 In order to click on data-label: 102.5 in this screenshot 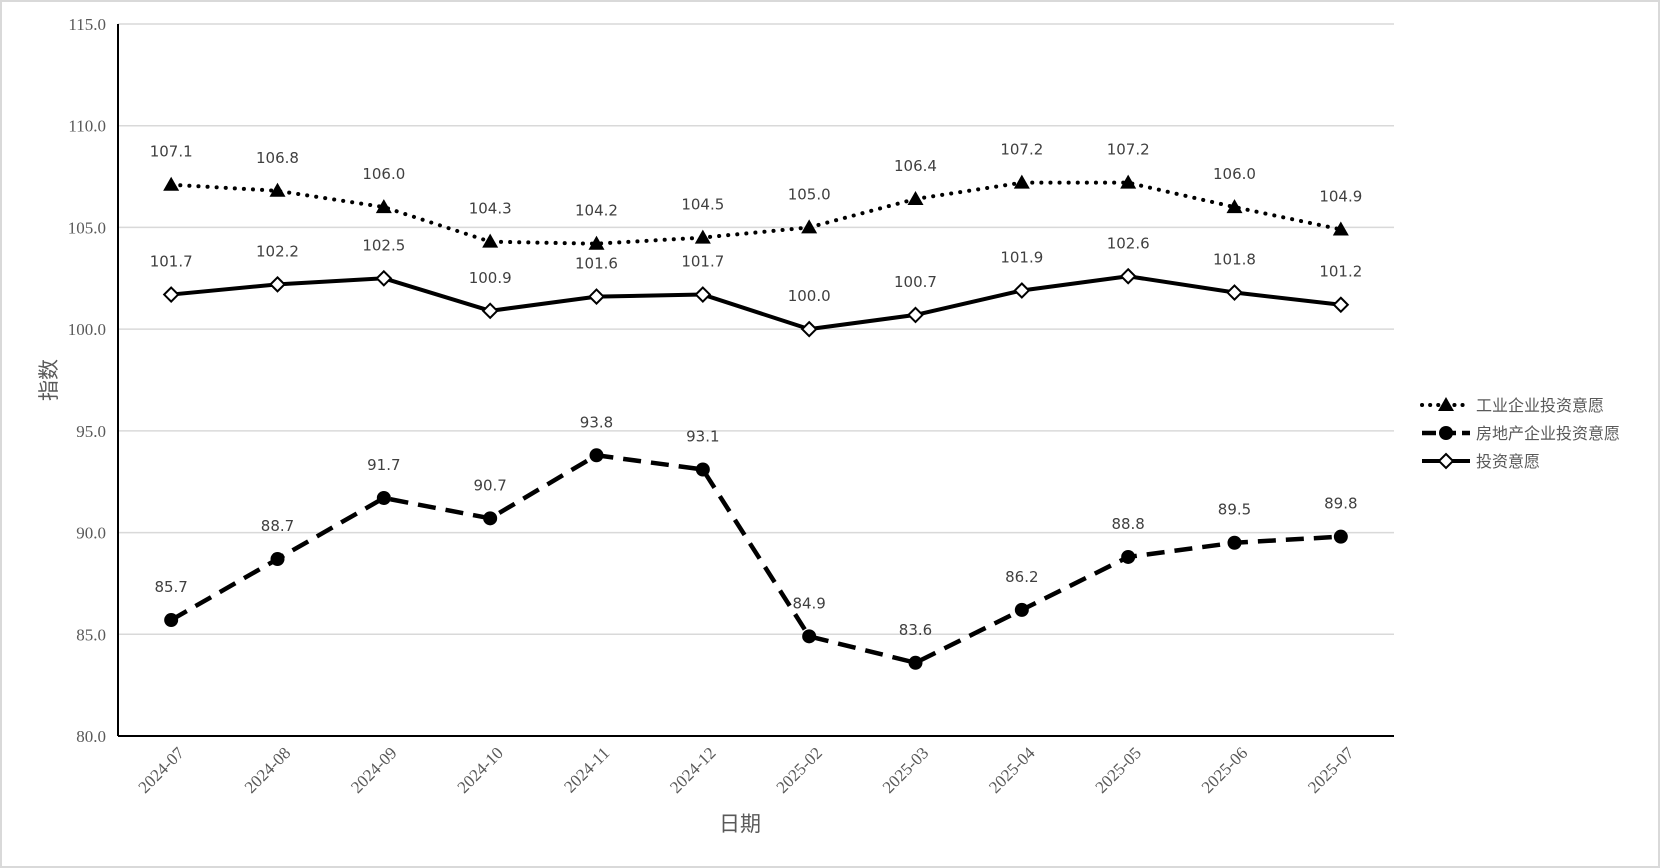, I will do `click(383, 245)`.